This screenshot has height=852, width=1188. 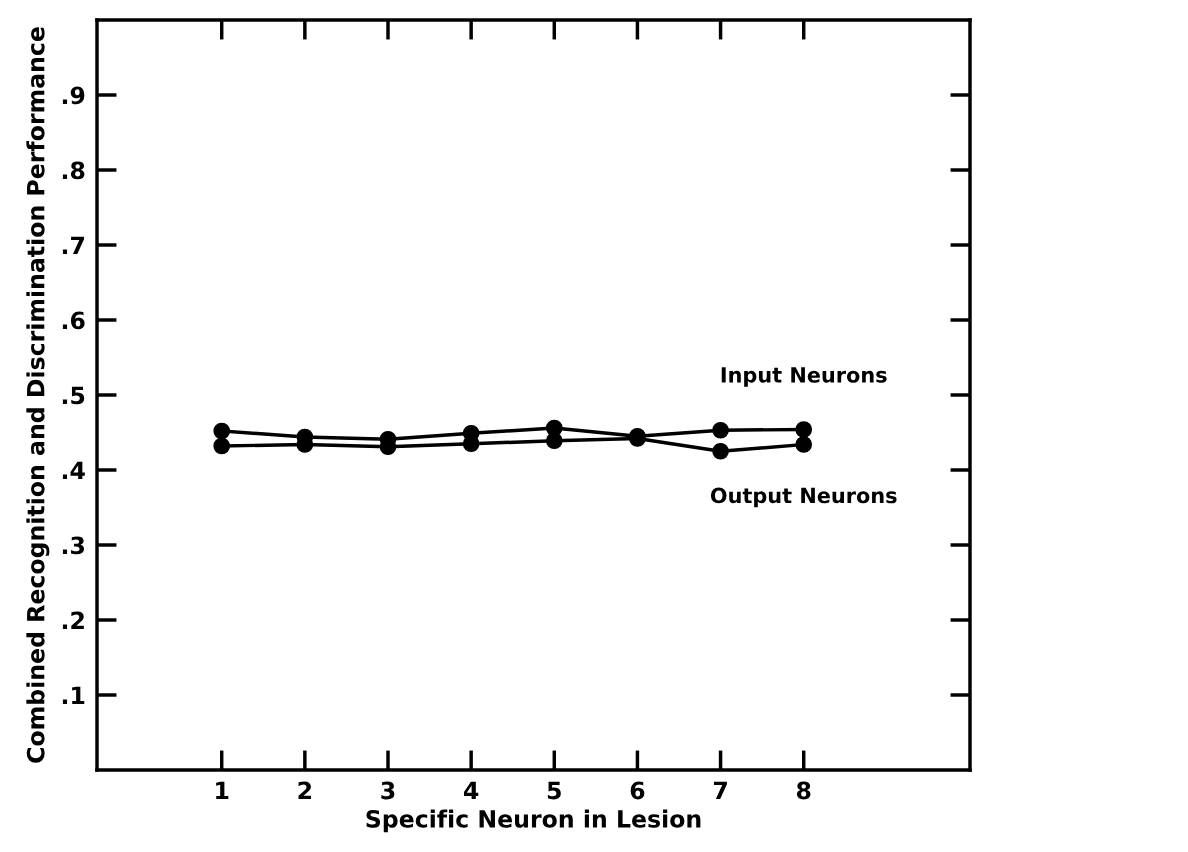 I want to click on x-tick-label: 8, so click(x=803, y=790).